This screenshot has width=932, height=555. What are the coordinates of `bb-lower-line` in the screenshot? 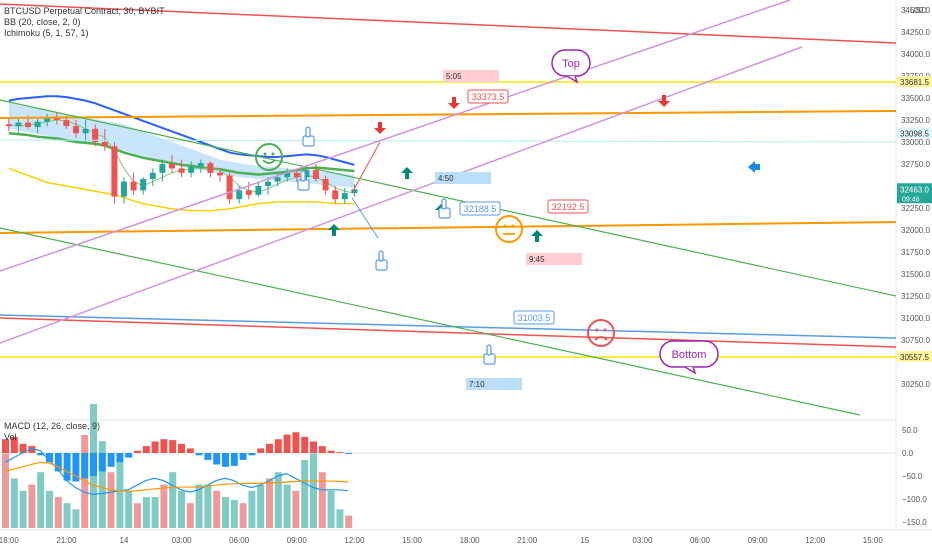 It's located at (181, 189).